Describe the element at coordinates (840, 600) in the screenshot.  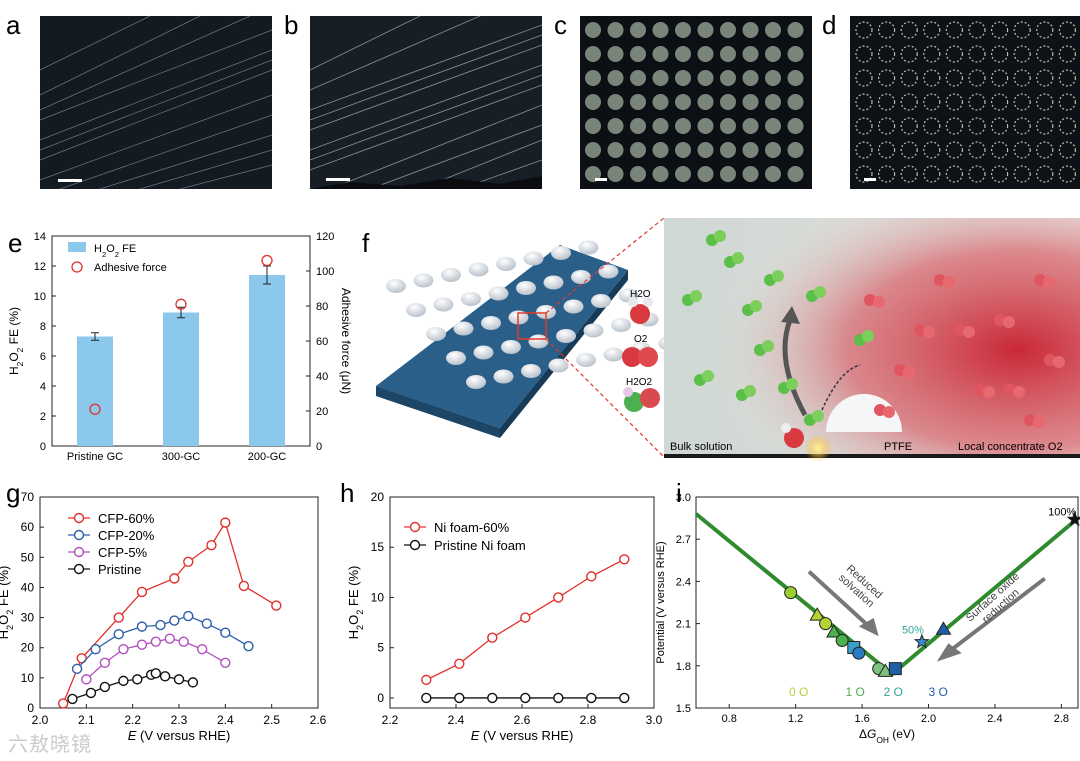
I see `reduced-solvation-arrow` at that location.